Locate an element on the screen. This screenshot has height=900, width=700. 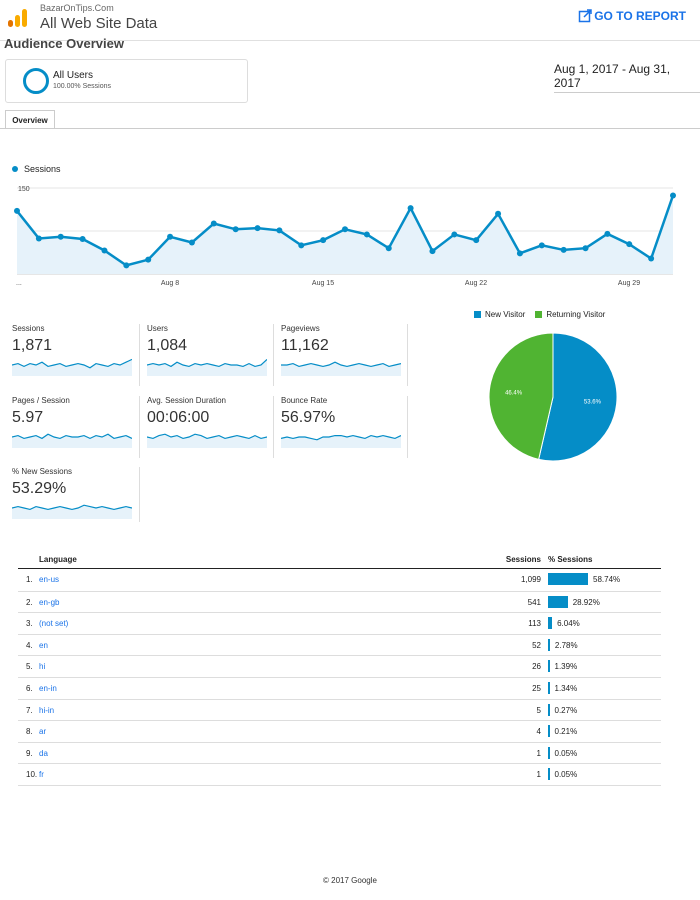
x-tick-label: Aug 15 is located at coordinates (323, 283).